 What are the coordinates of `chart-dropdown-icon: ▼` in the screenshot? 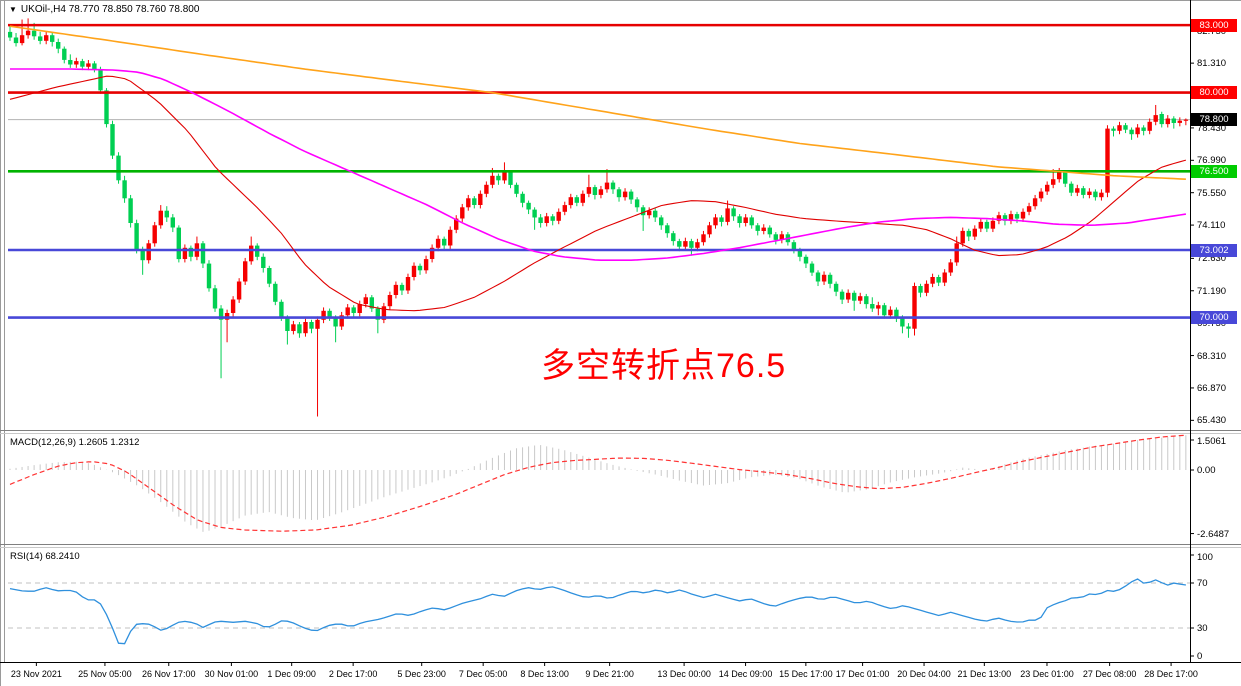 It's located at (13, 9).